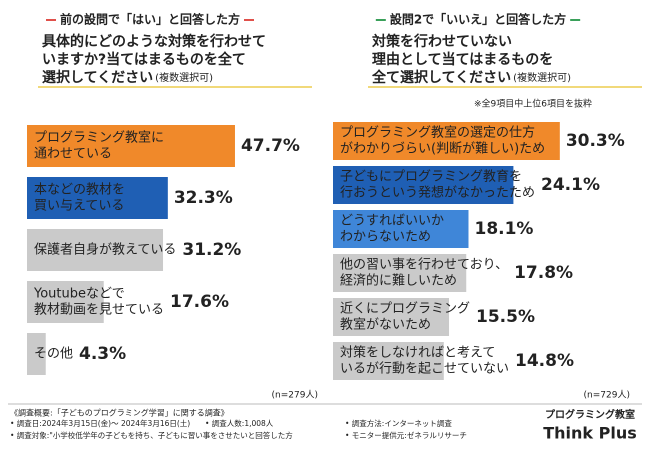 This screenshot has height=450, width=650. What do you see at coordinates (503, 229) in the screenshot?
I see `value-label: 18.1%` at bounding box center [503, 229].